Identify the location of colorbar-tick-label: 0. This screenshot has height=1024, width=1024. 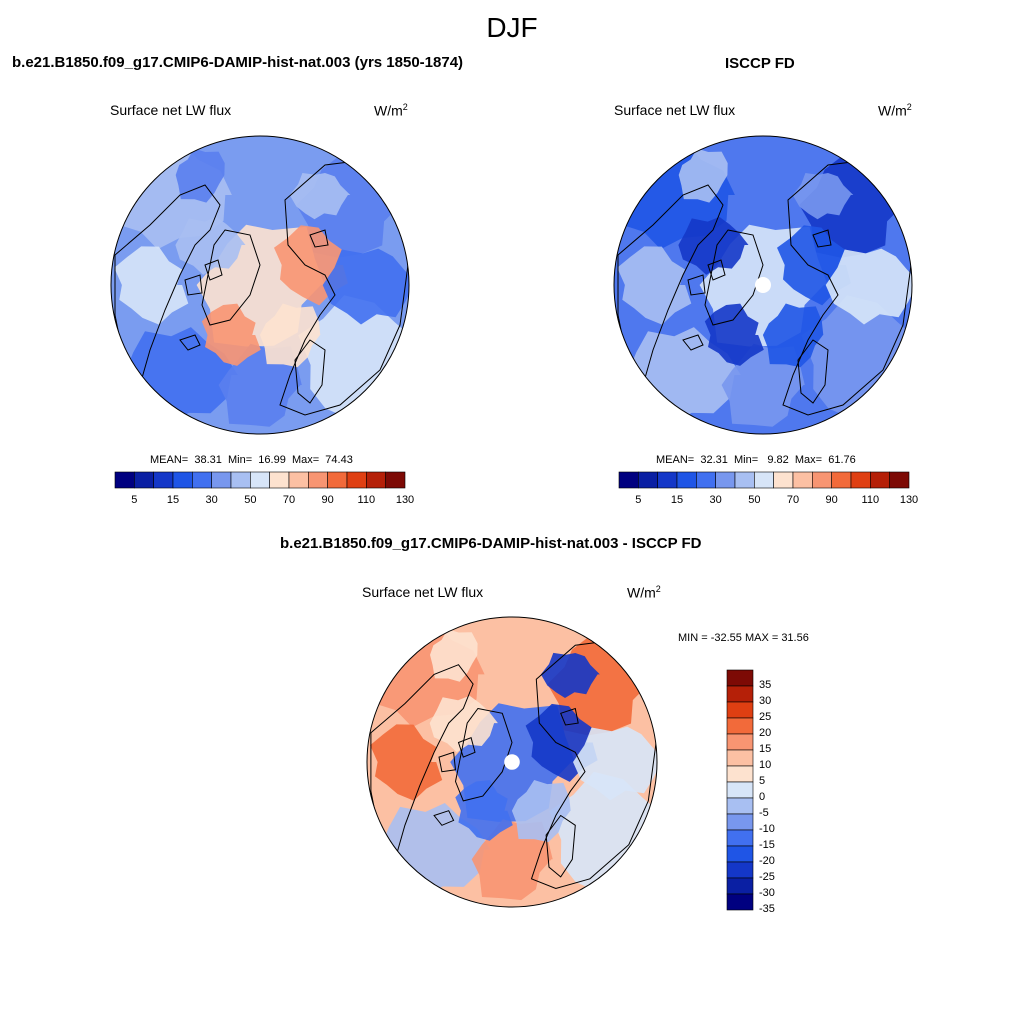
(762, 797).